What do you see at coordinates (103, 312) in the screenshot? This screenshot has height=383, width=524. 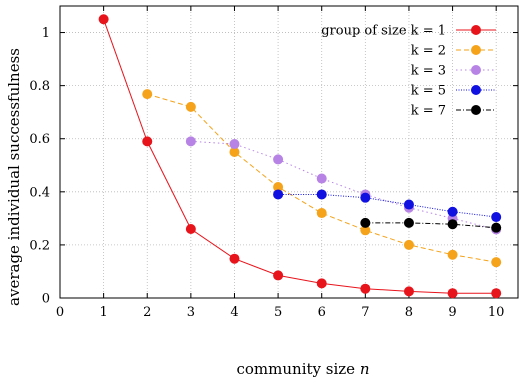 I see `x-tick-label: 1` at bounding box center [103, 312].